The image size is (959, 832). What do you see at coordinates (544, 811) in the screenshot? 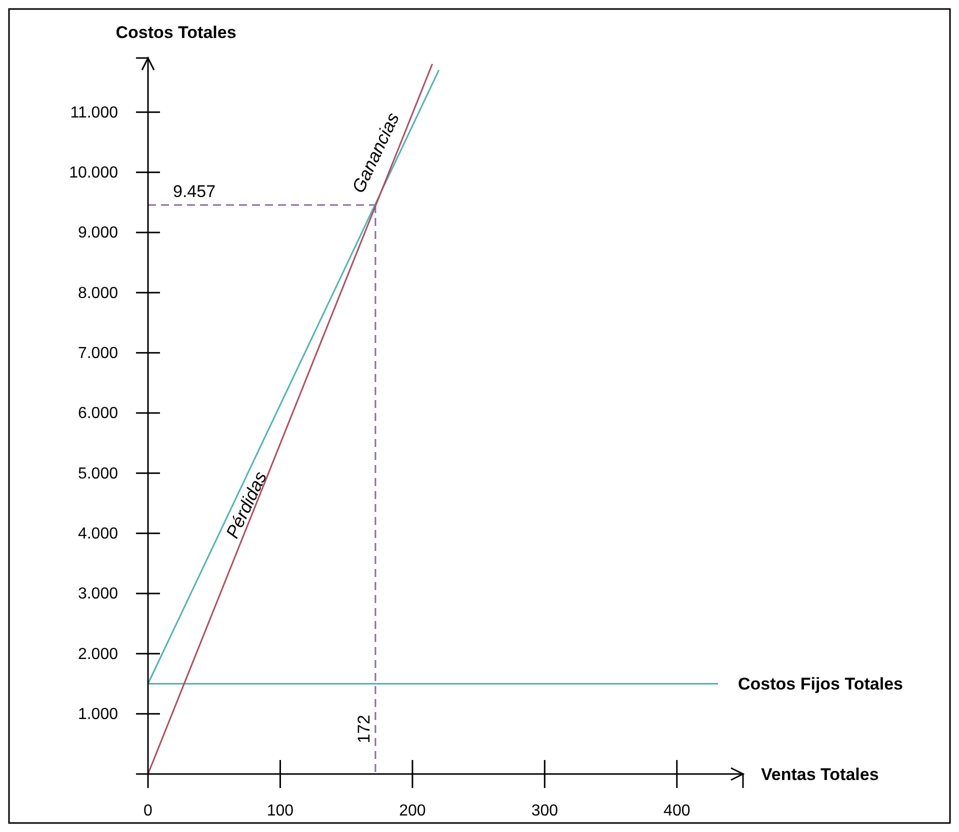
I see `x-tick-label: 300` at bounding box center [544, 811].